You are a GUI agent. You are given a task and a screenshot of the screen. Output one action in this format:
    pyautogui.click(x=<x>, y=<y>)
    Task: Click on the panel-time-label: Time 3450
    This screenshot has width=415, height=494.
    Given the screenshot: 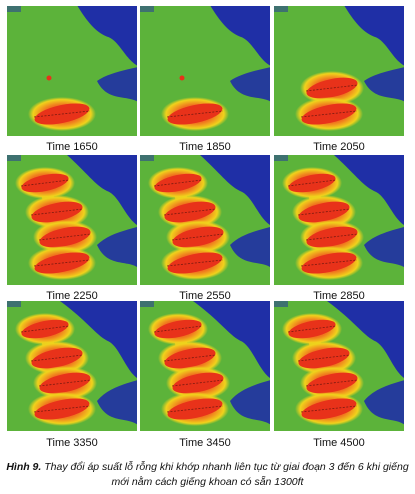 What is the action you would take?
    pyautogui.click(x=205, y=443)
    